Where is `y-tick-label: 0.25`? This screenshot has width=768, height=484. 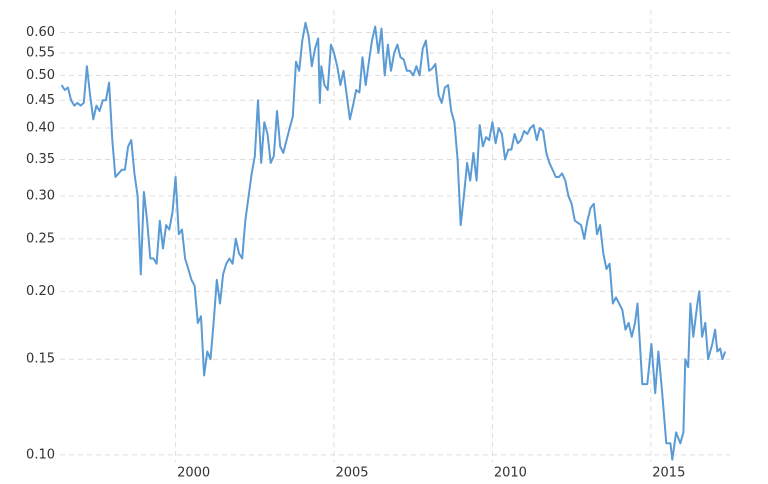 y-tick-label: 0.25 is located at coordinates (40, 238).